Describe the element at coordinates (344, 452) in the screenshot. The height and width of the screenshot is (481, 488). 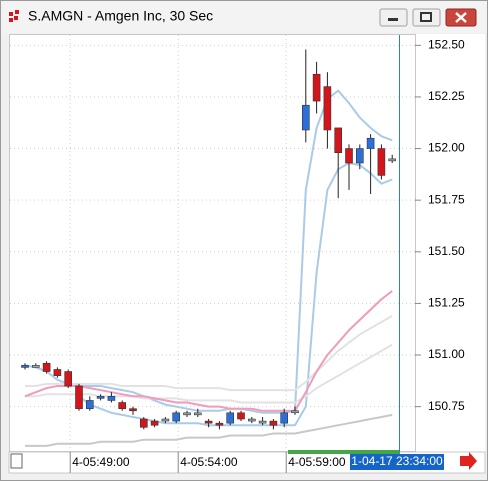
I see `session-bar` at that location.